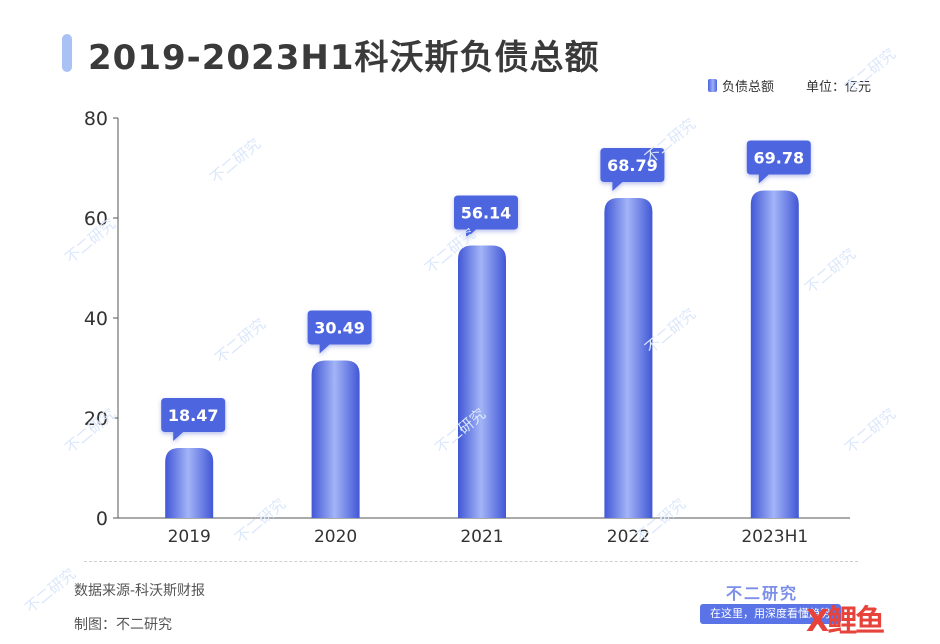 The width and height of the screenshot is (940, 644). What do you see at coordinates (774, 537) in the screenshot?
I see `x-tick-label: 2023H1` at bounding box center [774, 537].